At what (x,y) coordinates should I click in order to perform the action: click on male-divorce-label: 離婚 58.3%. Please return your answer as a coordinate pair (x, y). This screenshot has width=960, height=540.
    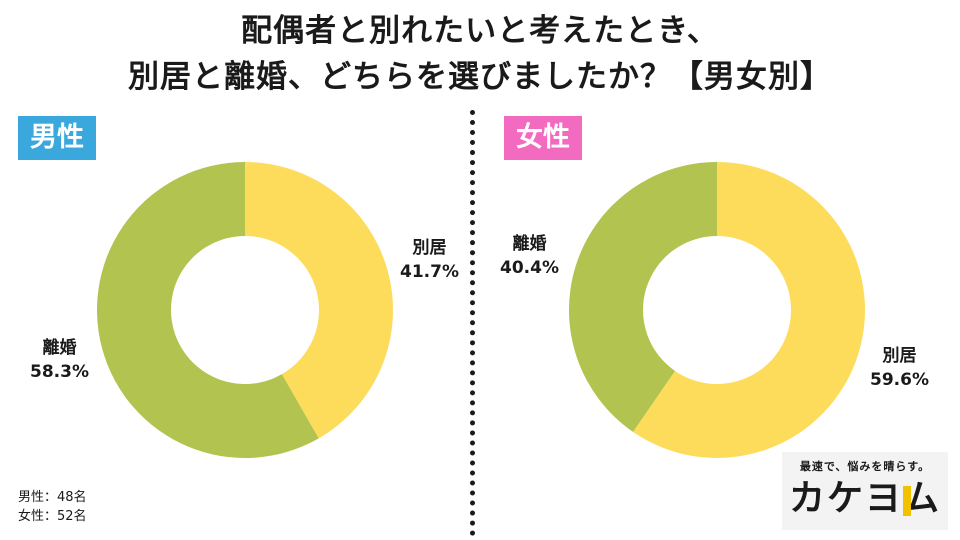
    Looking at the image, I should click on (59, 360).